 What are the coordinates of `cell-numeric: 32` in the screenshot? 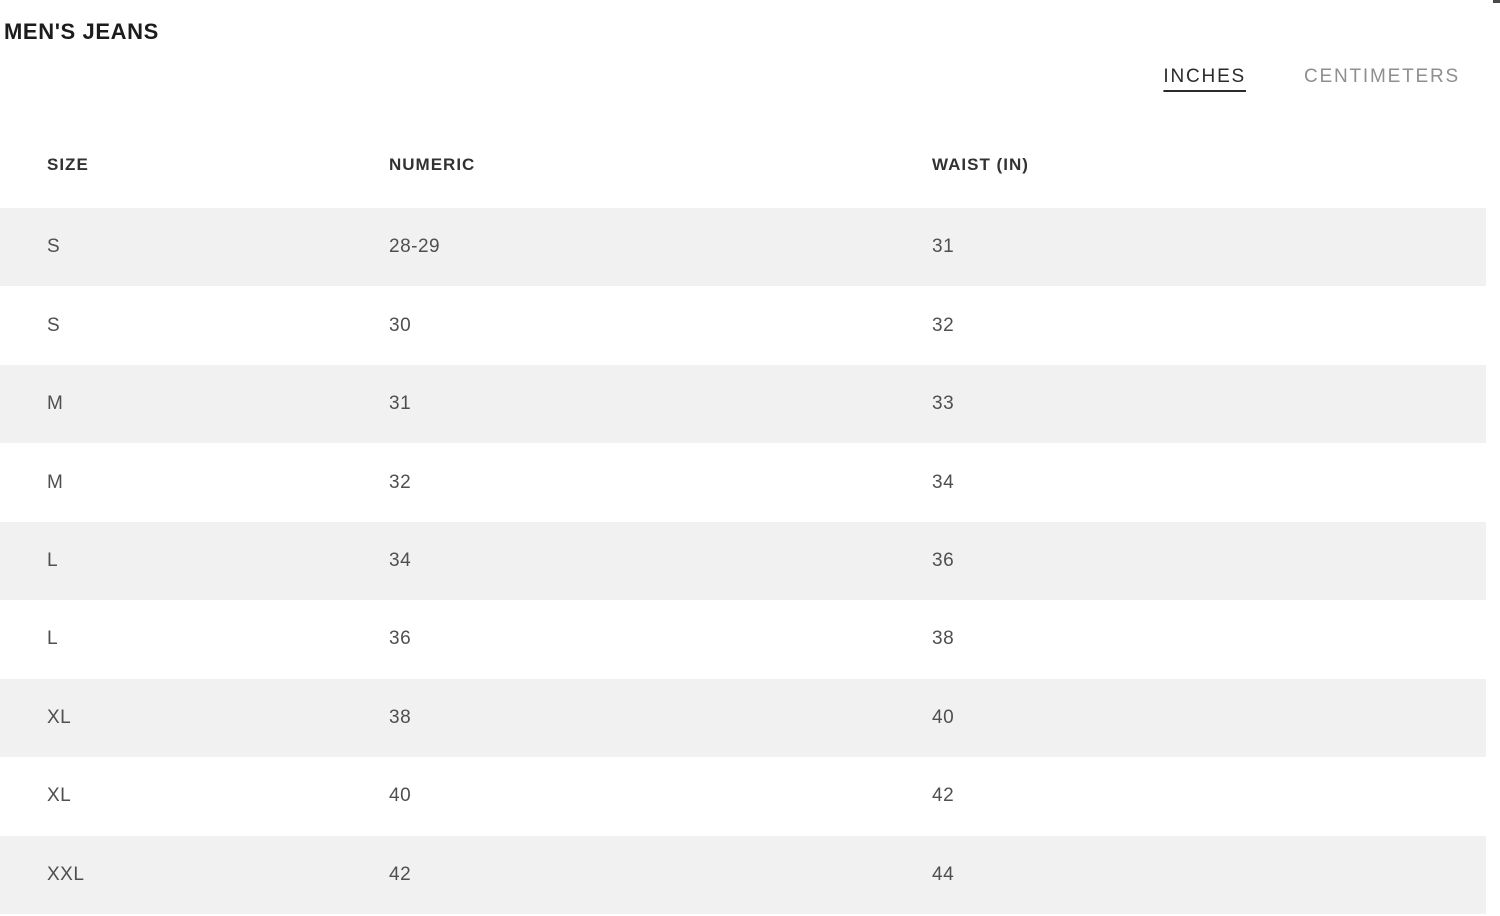 It's located at (400, 482).